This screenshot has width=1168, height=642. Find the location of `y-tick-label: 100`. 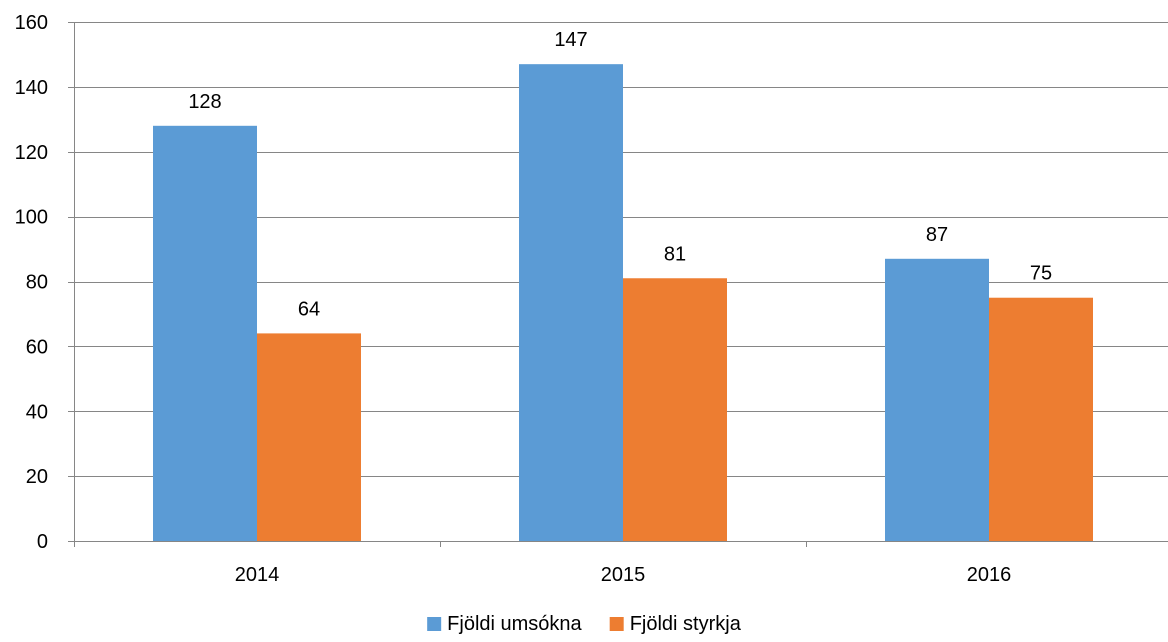

y-tick-label: 100 is located at coordinates (31, 218).